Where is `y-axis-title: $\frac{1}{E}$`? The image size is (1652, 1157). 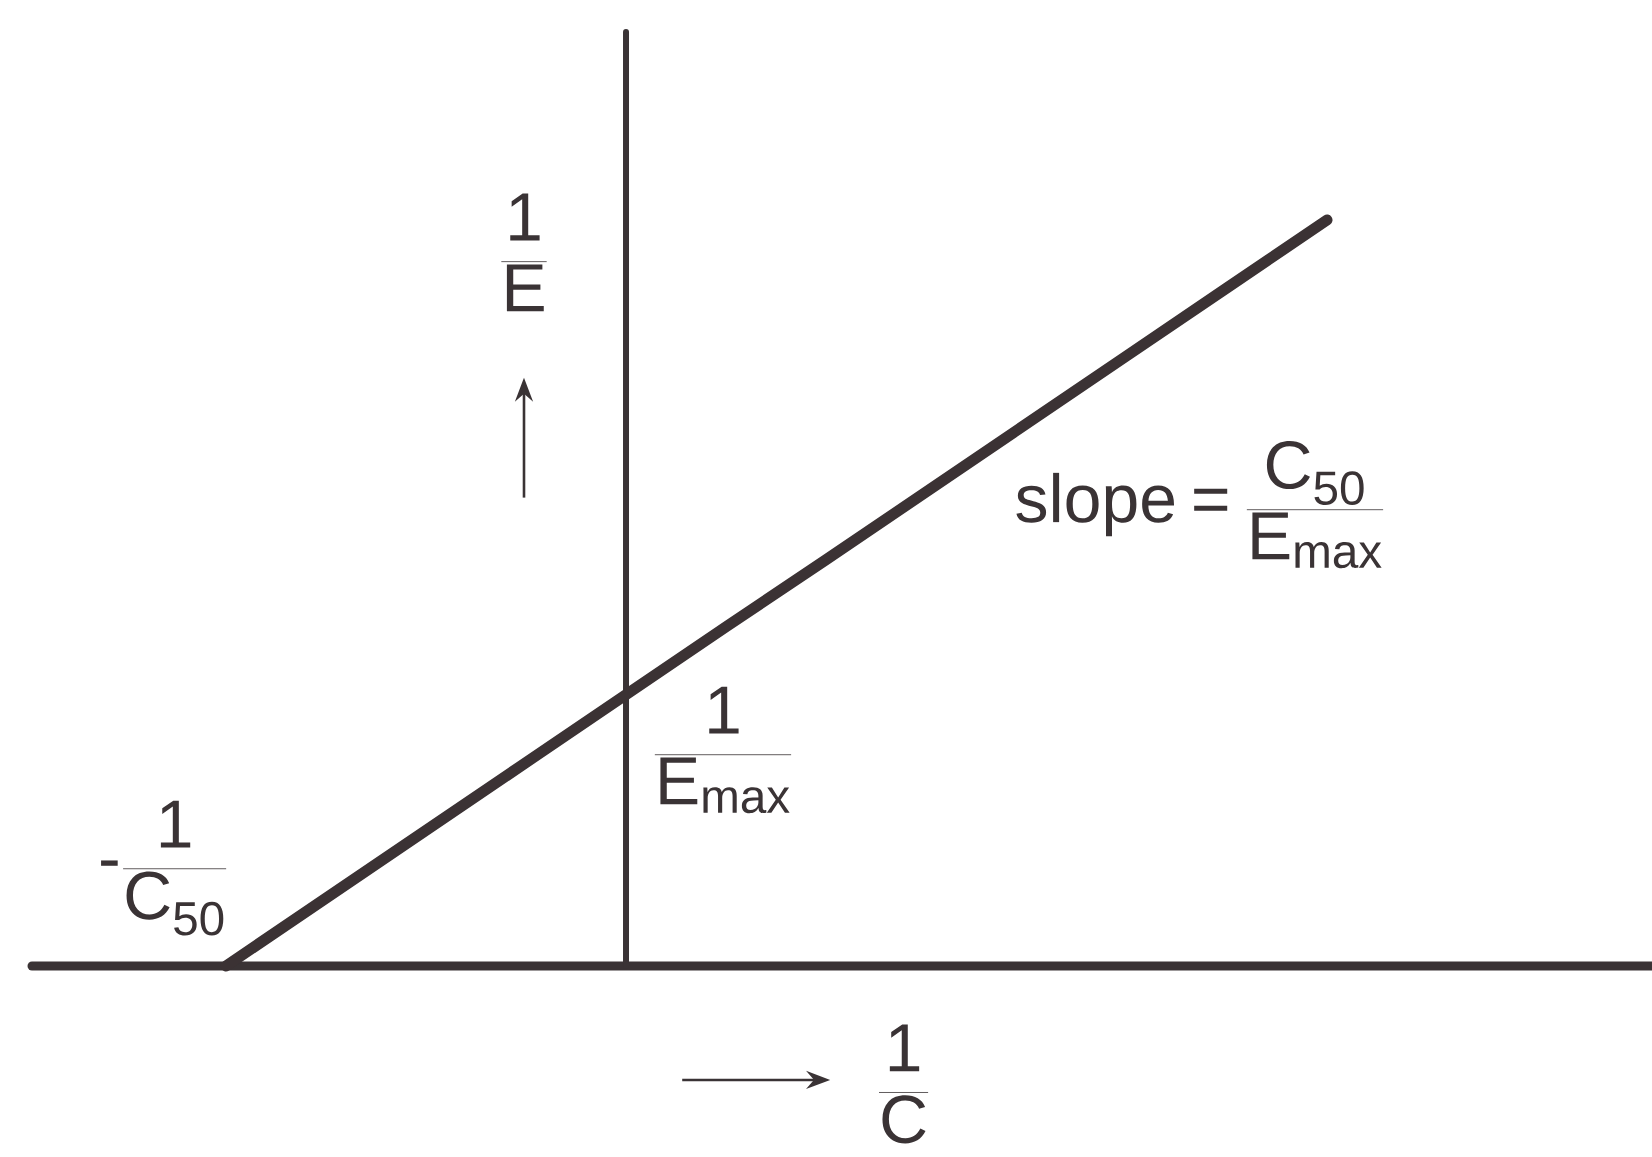
y-axis-title: $\frac{1}{E}$ is located at coordinates (524, 252).